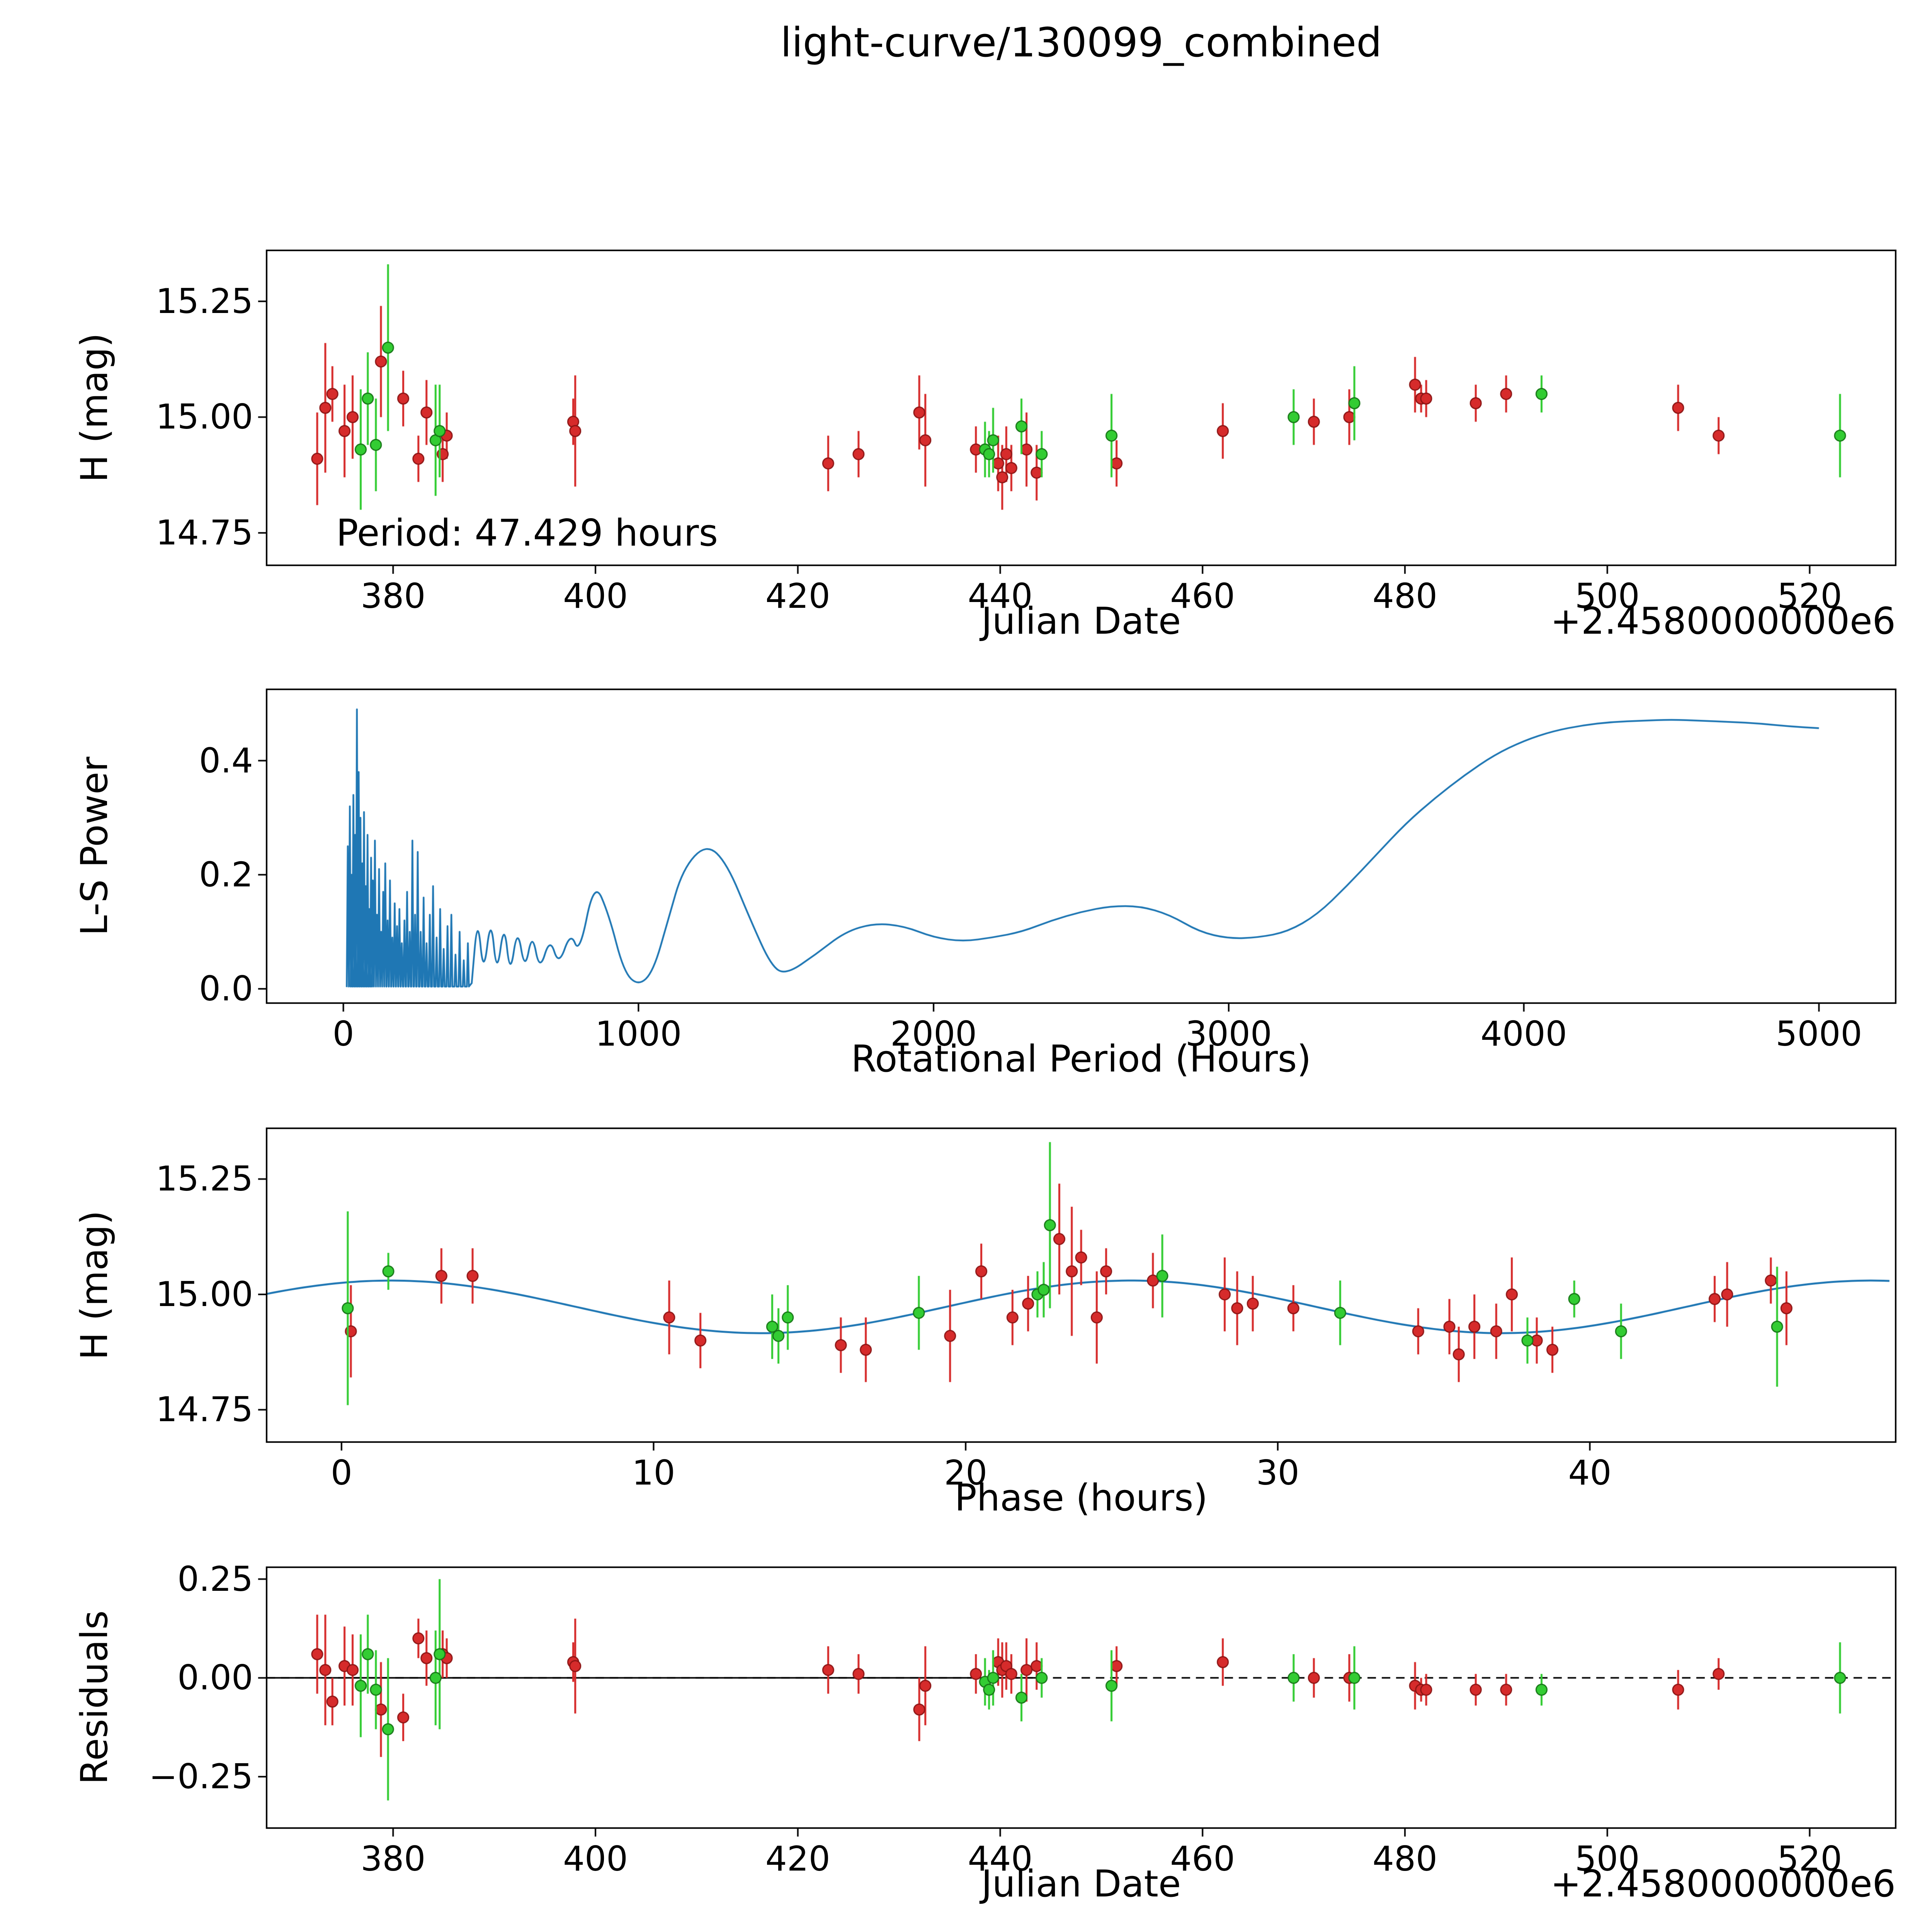 This screenshot has width=1932, height=1932. Describe the element at coordinates (215, 1579) in the screenshot. I see `y-tick-label: 0.25` at that location.